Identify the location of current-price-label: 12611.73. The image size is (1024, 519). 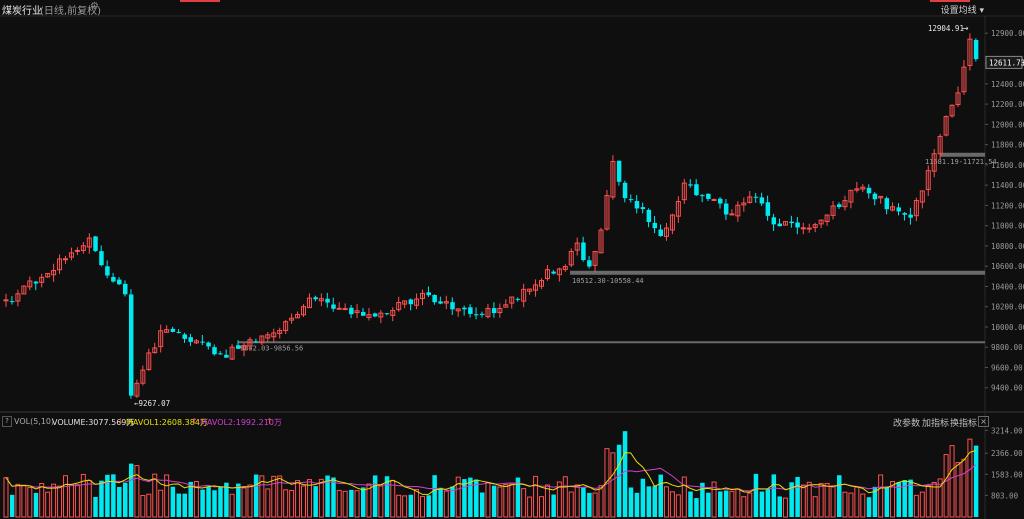
(1006, 62).